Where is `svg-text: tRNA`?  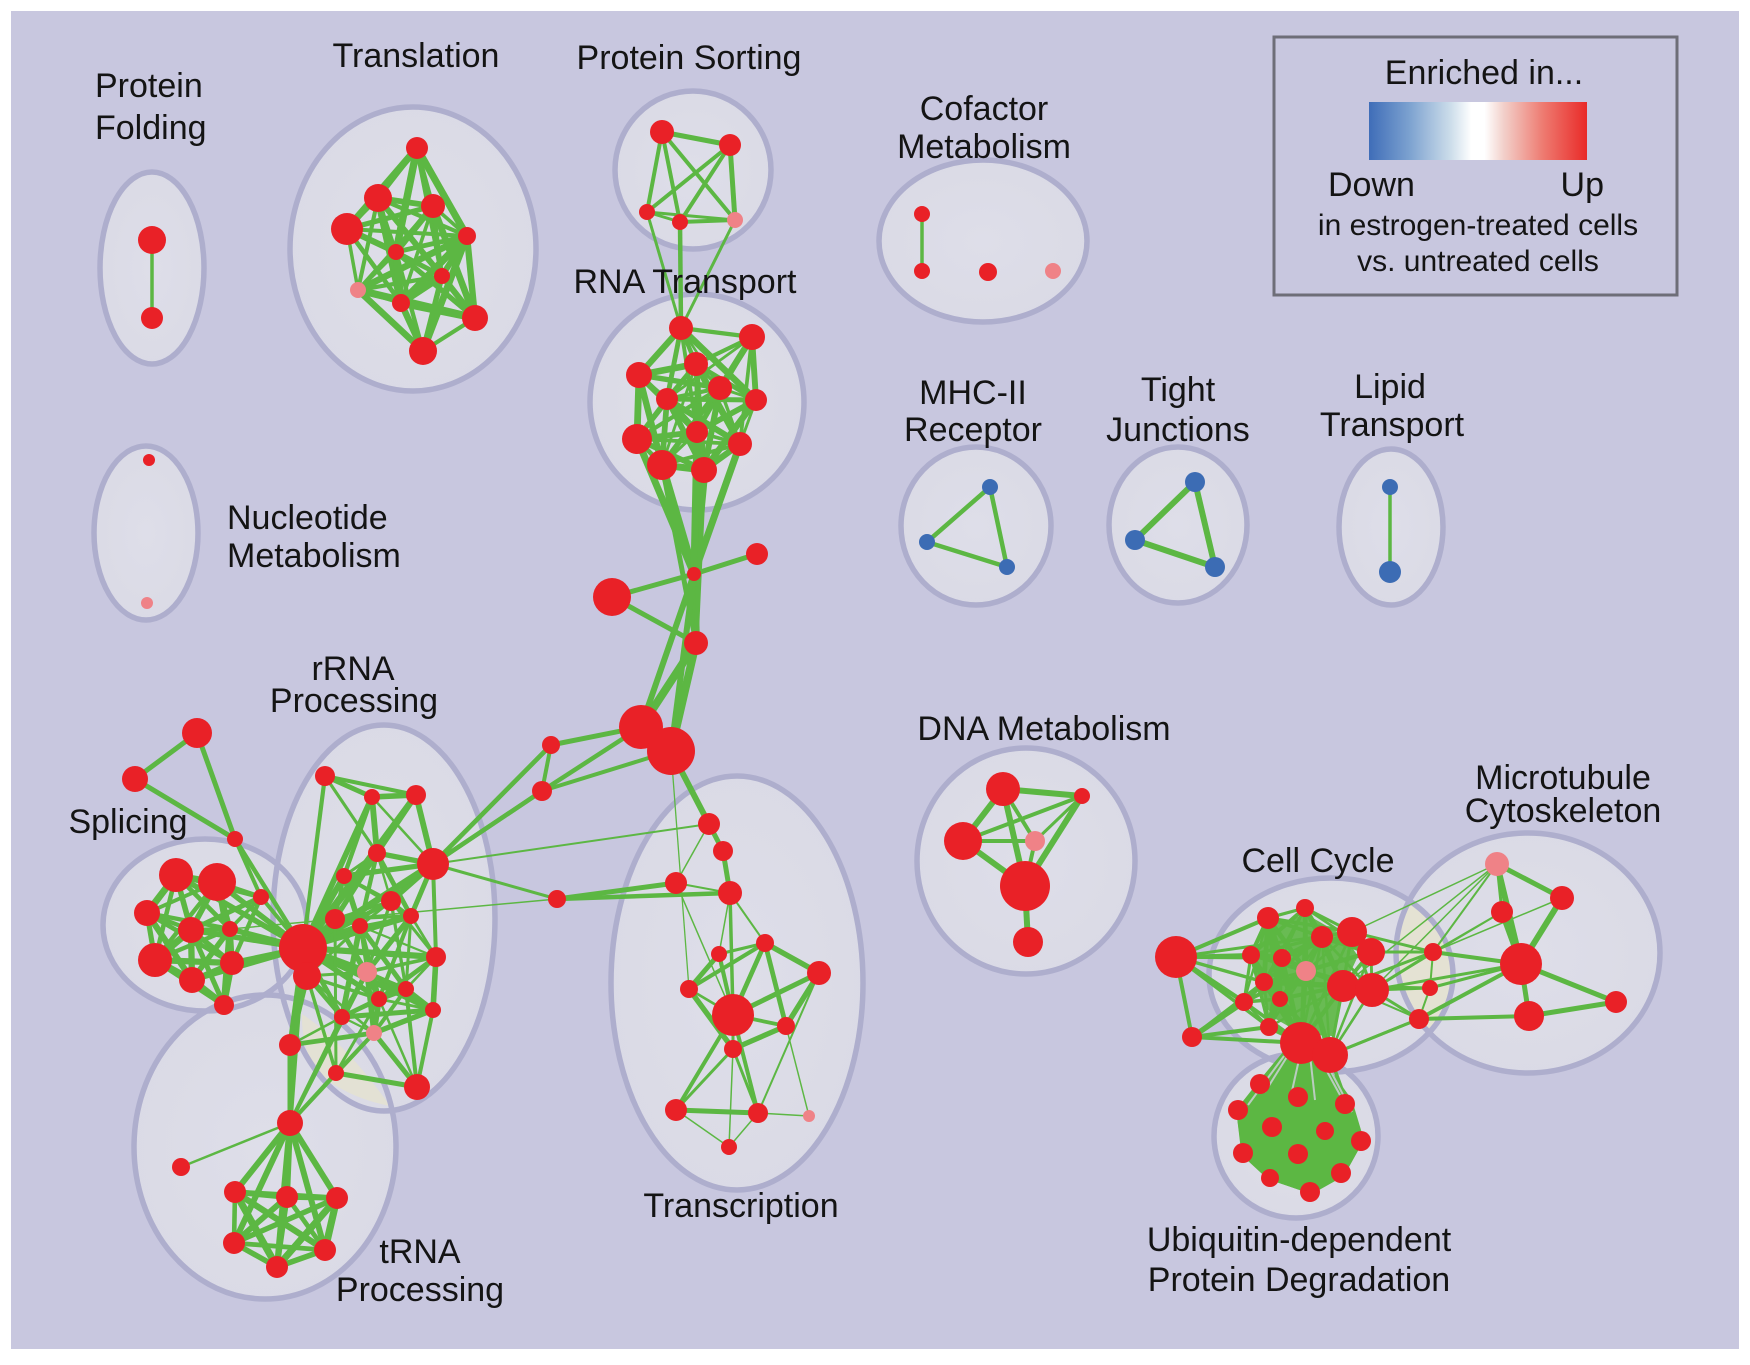
svg-text: tRNA is located at coordinates (420, 1252).